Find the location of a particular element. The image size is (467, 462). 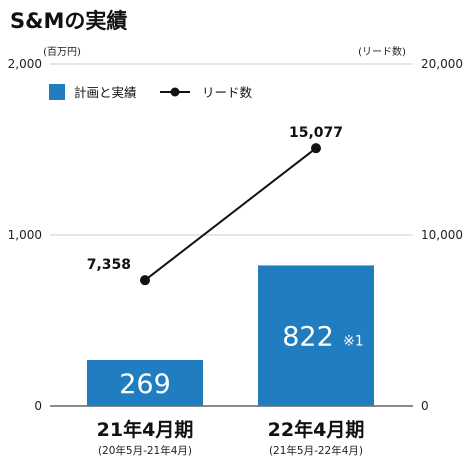

right-tick-label: 20,000 is located at coordinates (442, 64).